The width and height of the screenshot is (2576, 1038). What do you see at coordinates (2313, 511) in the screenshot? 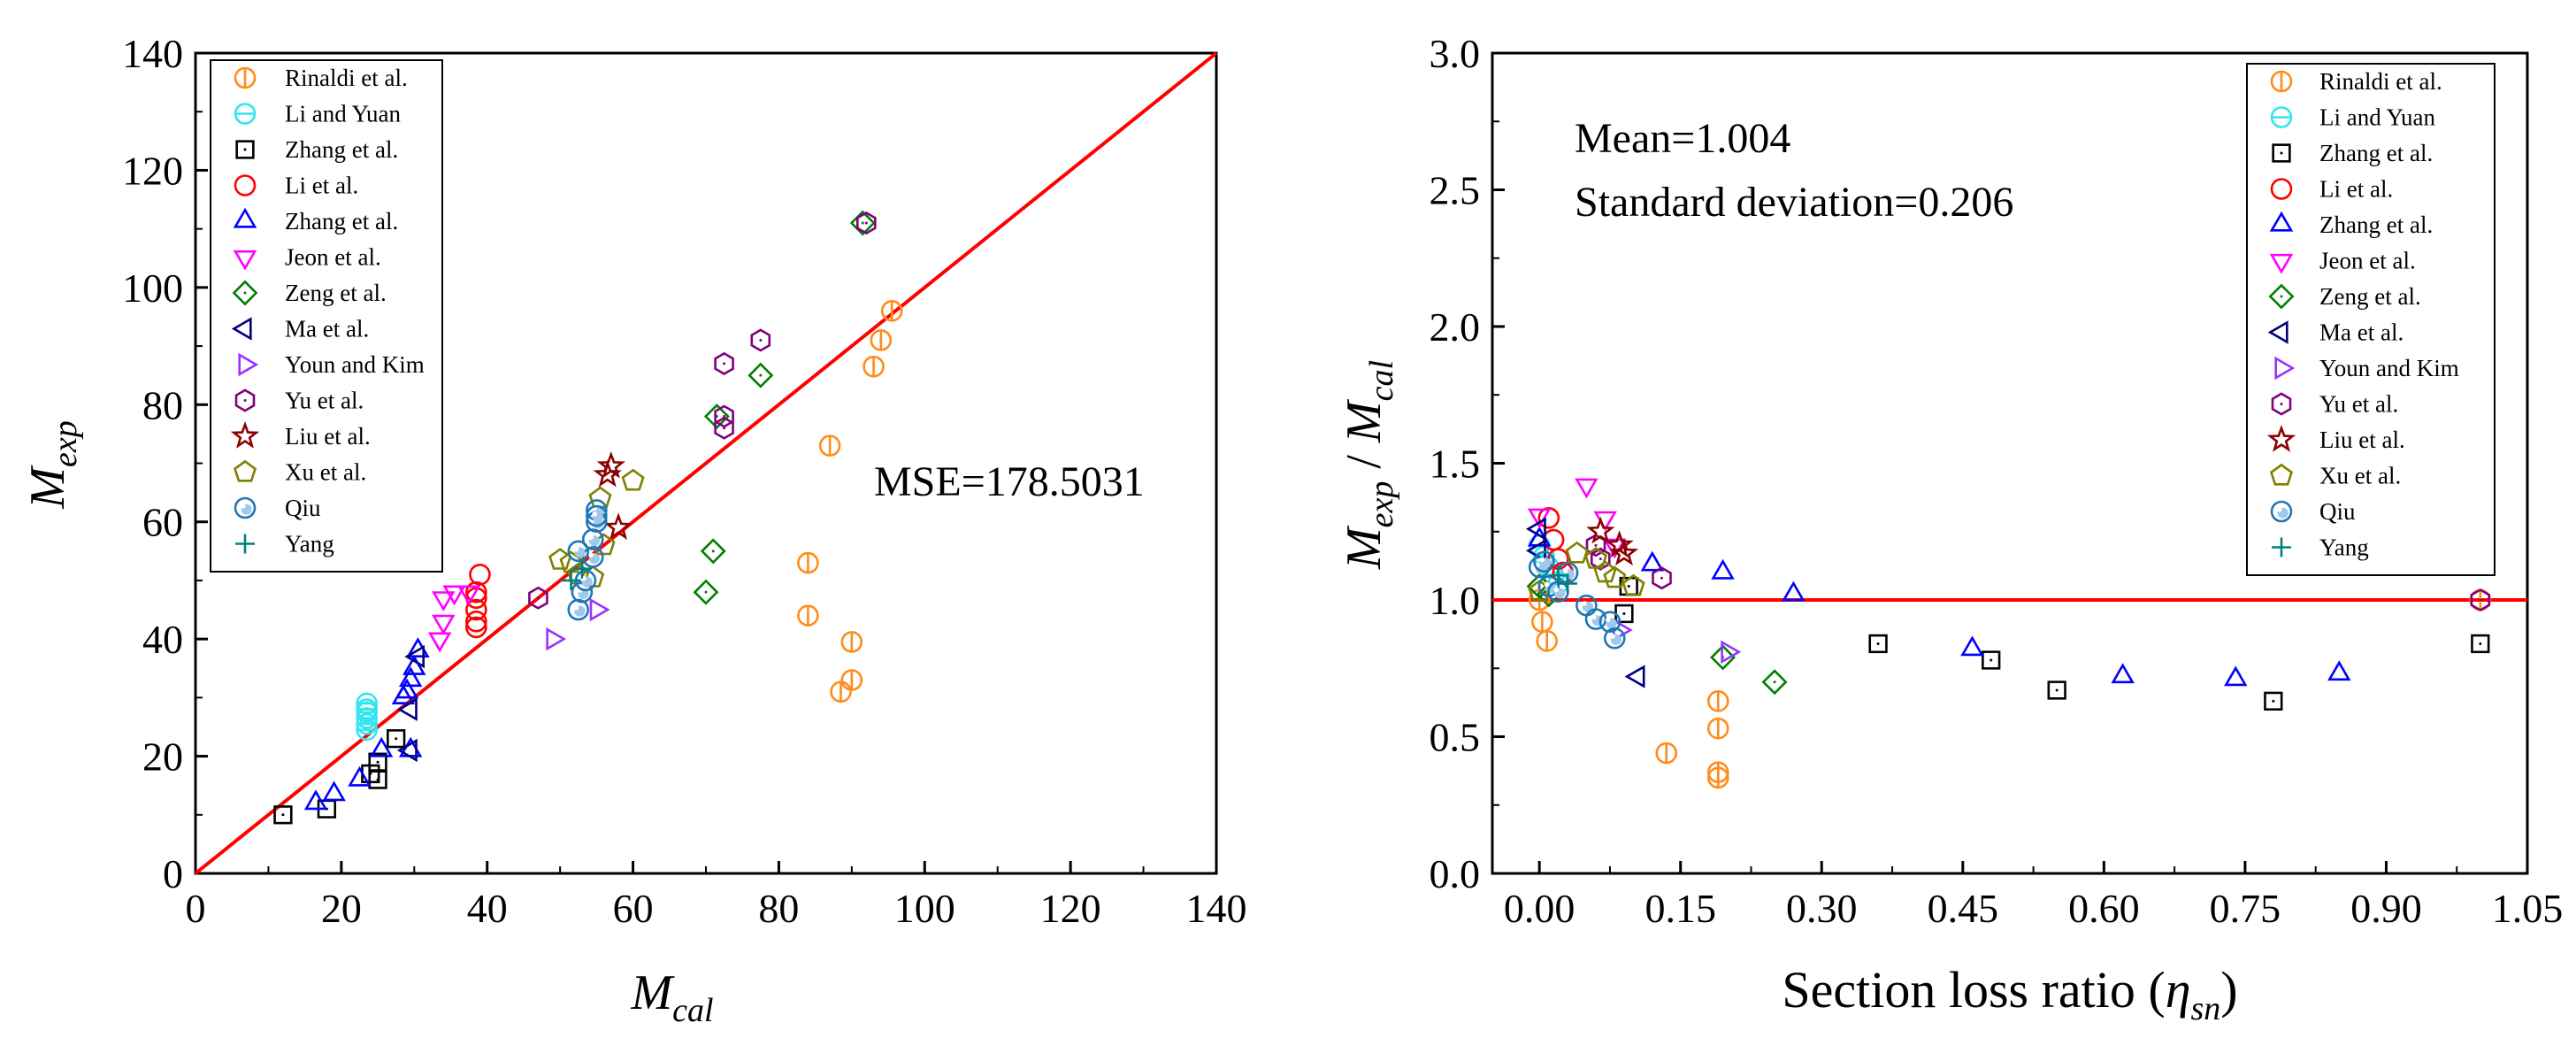
I see `right-legend-item: Qiu` at bounding box center [2313, 511].